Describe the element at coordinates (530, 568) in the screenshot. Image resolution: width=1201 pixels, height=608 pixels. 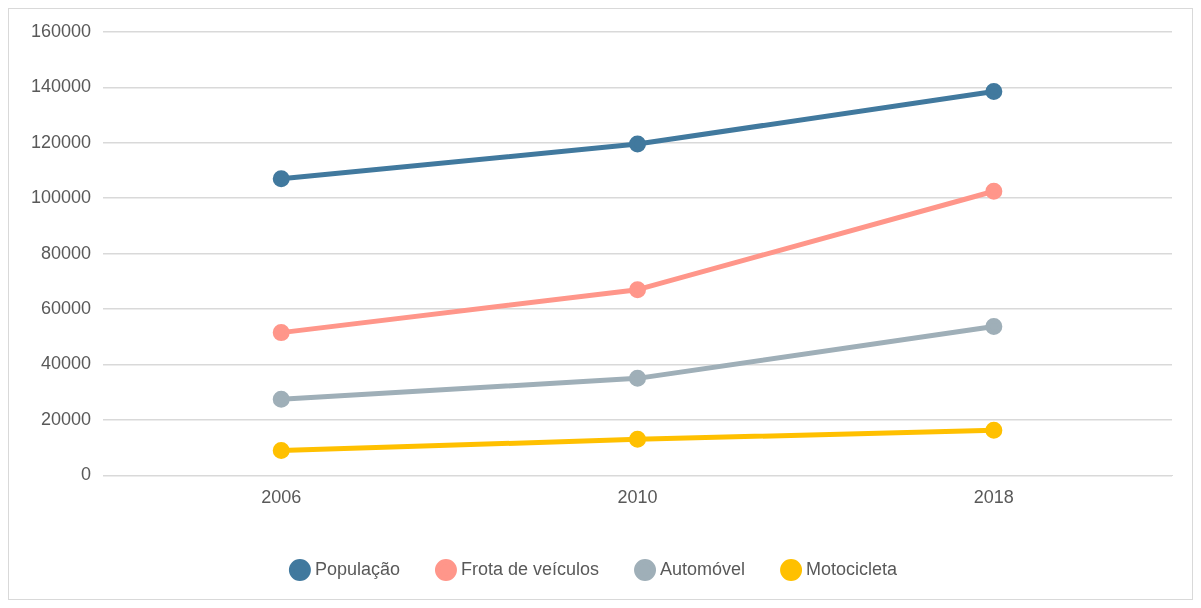
I see `legend-label: Frota de veículos` at that location.